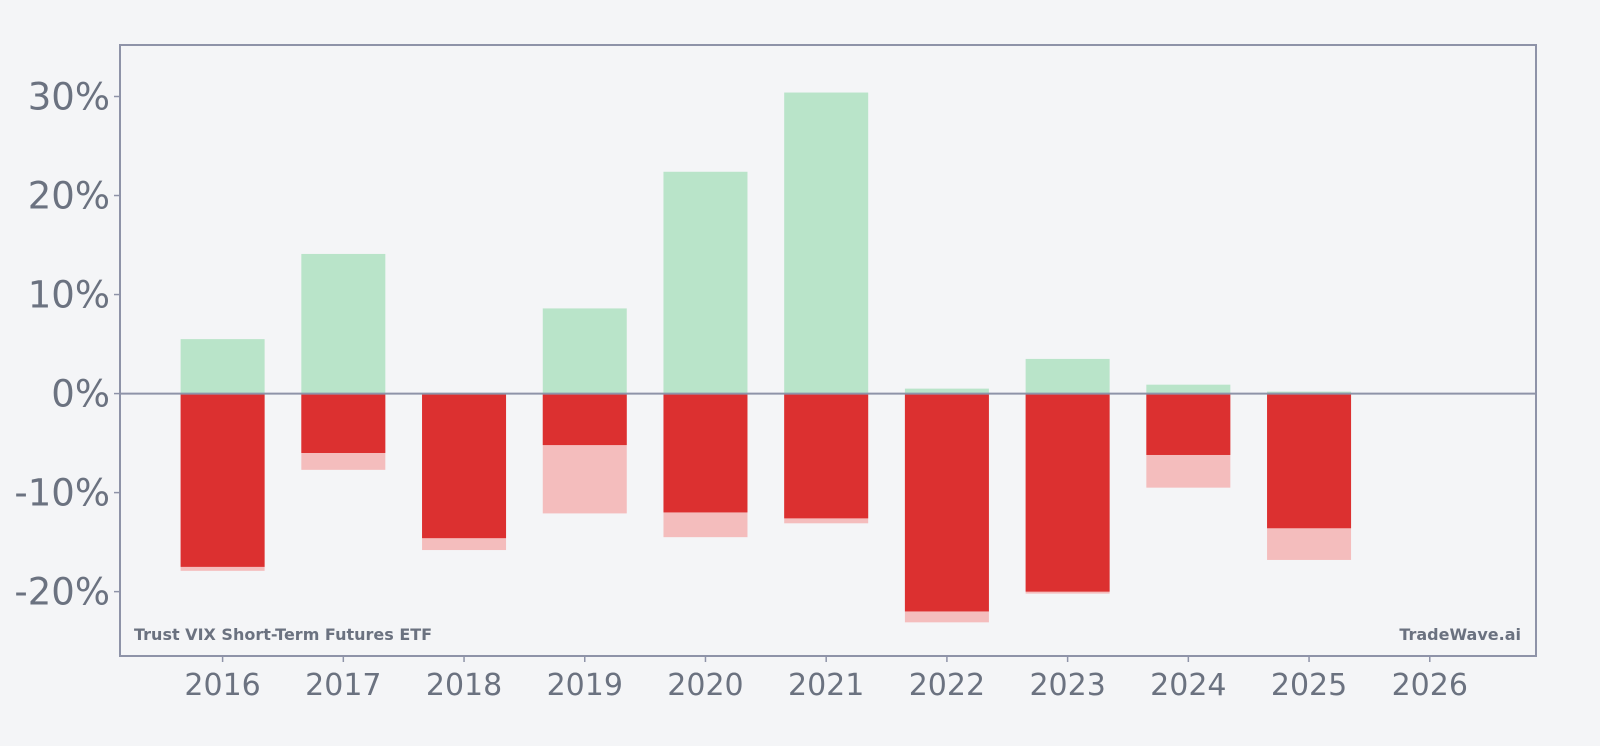 The image size is (1600, 746). I want to click on x-tick-label: 2018, so click(464, 685).